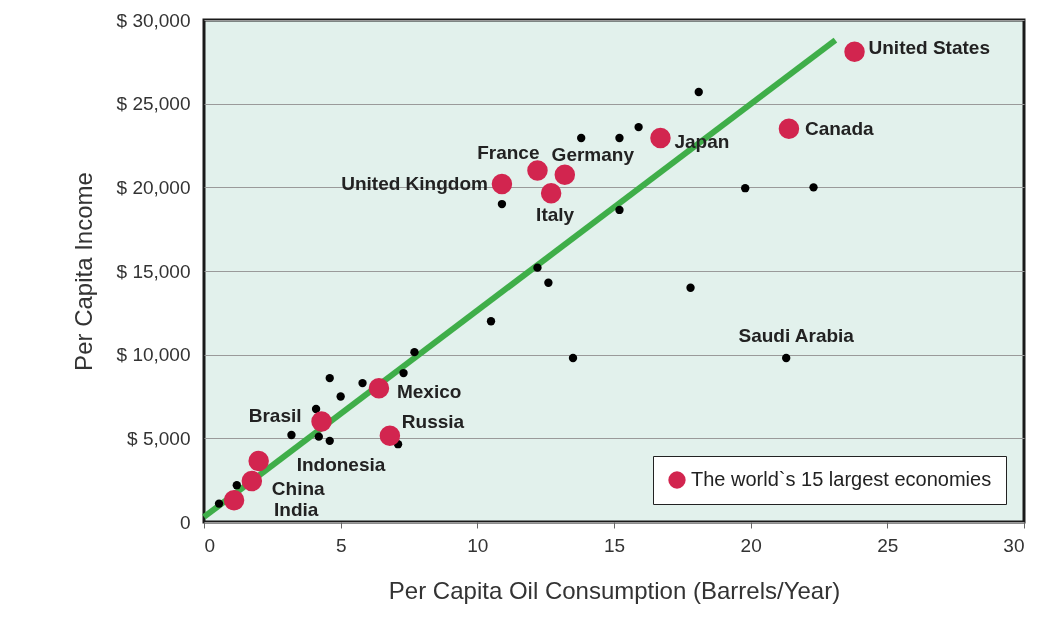  I want to click on annotation: Russia, so click(433, 421).